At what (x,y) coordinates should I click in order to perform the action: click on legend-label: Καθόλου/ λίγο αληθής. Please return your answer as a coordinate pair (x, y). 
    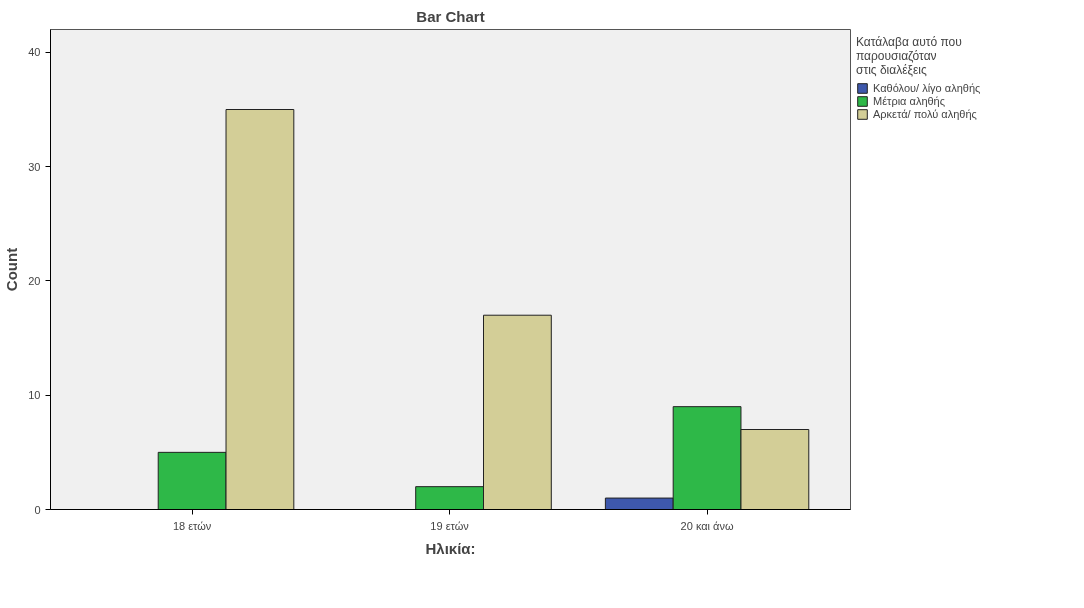
    Looking at the image, I should click on (927, 88).